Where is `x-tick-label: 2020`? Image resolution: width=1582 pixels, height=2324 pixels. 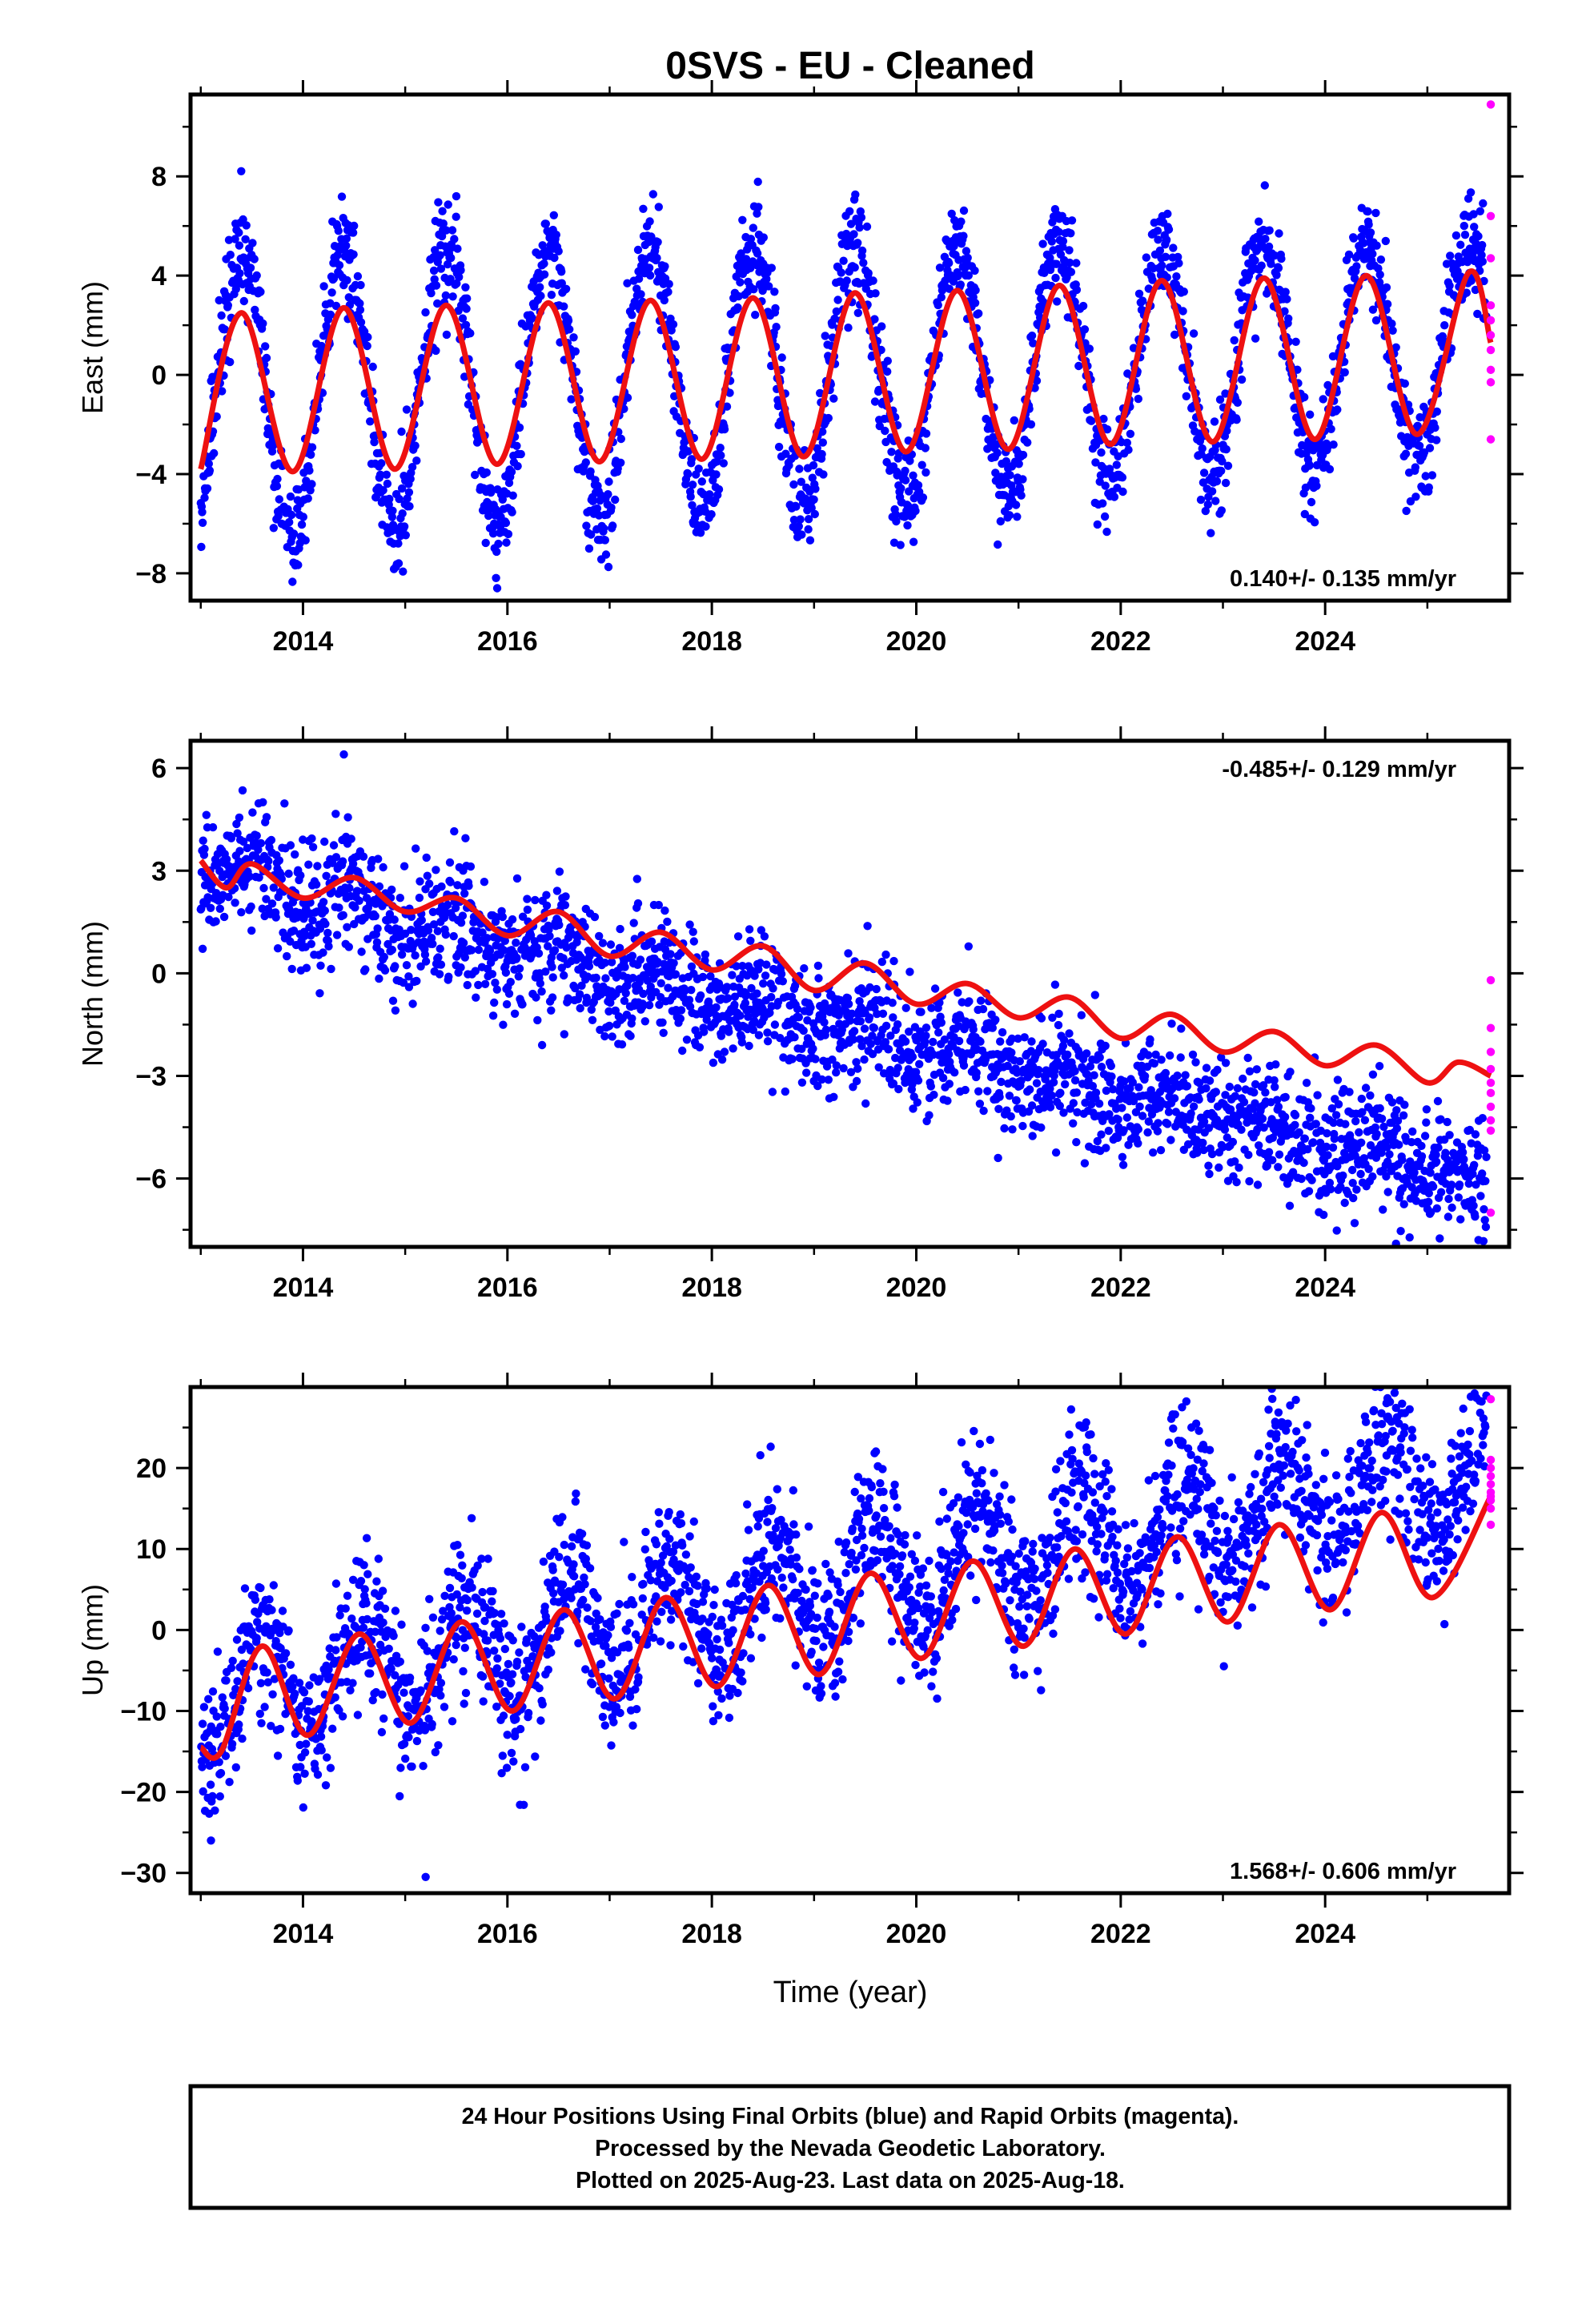
x-tick-label: 2020 is located at coordinates (917, 1288).